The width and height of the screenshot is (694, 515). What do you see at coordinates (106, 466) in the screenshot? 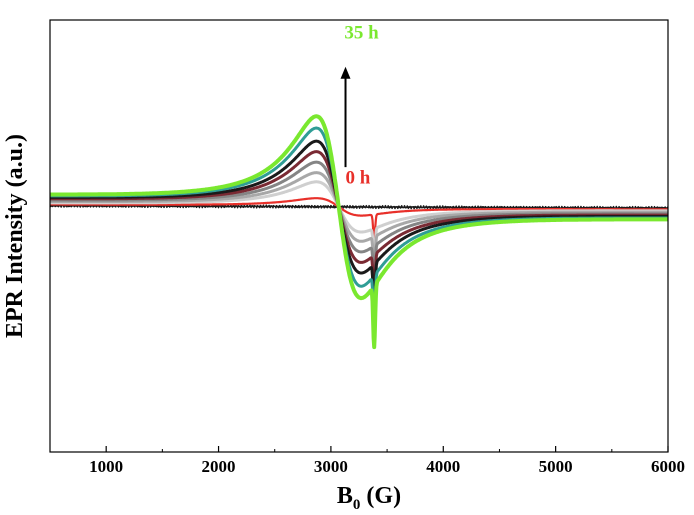
I see `x-tick-label: 1000` at bounding box center [106, 466].